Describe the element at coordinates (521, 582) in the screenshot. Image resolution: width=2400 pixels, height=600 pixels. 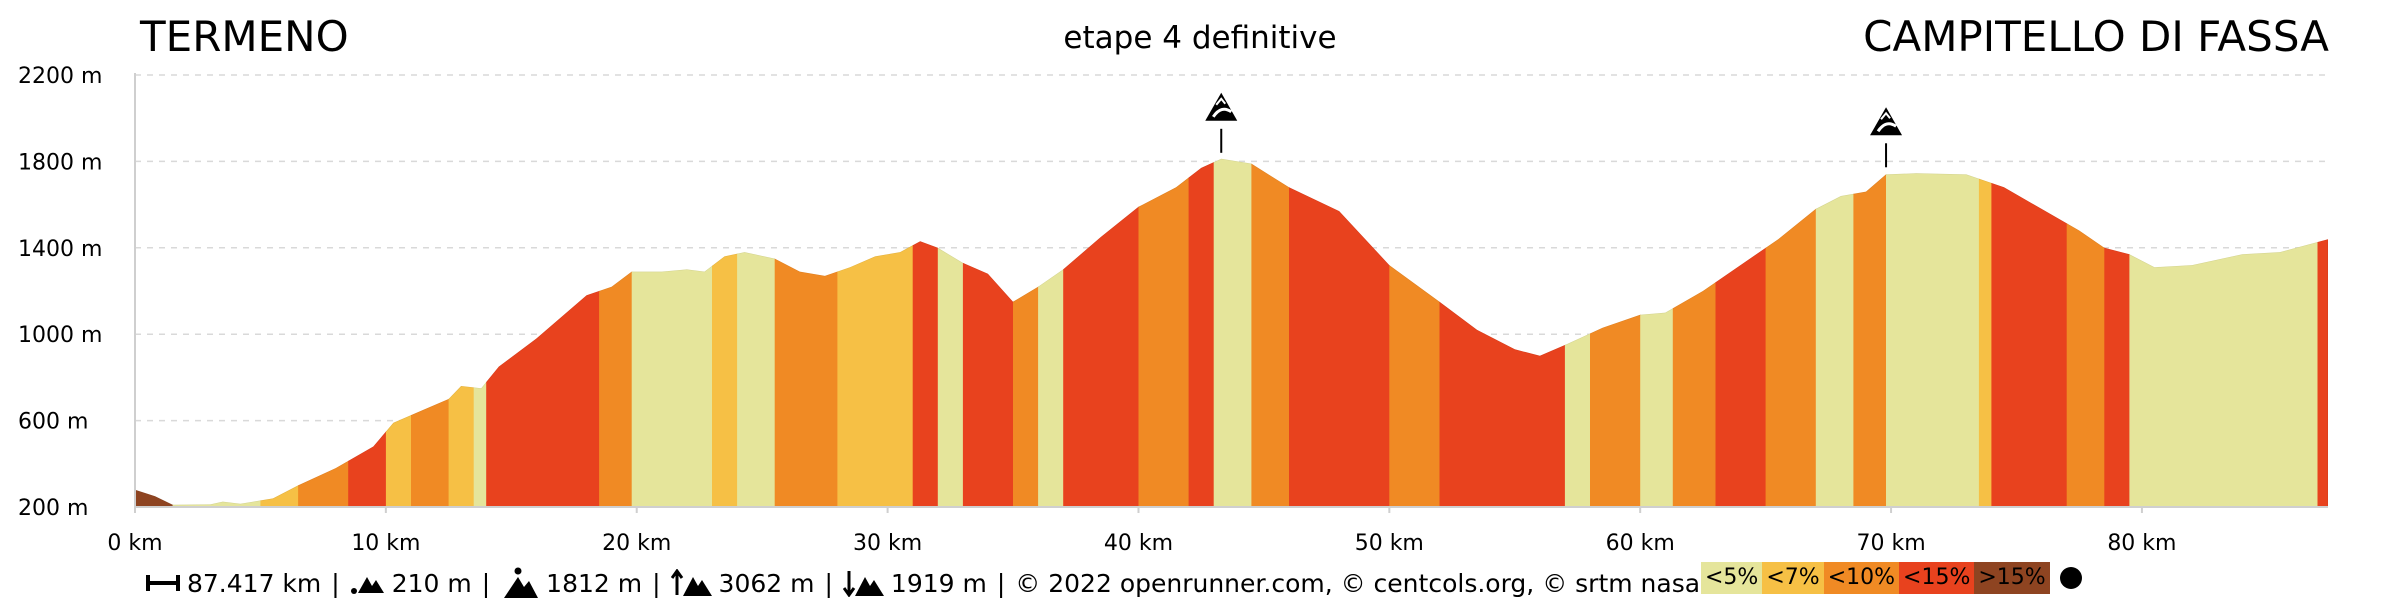
I see `max-altitude-icon` at that location.